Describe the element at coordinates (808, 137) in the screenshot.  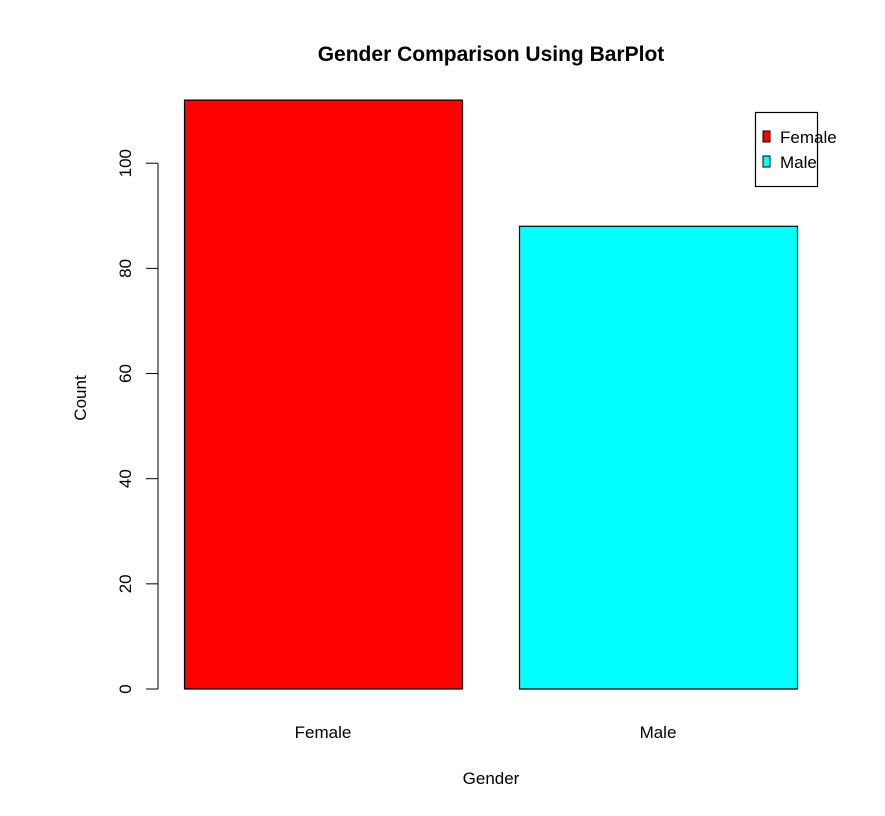
I see `legend-label: Female` at that location.